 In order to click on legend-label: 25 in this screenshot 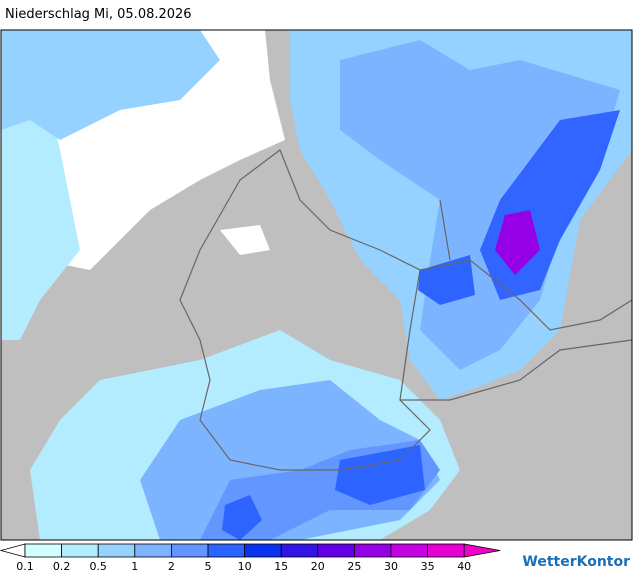, I will do `click(354, 566)`.